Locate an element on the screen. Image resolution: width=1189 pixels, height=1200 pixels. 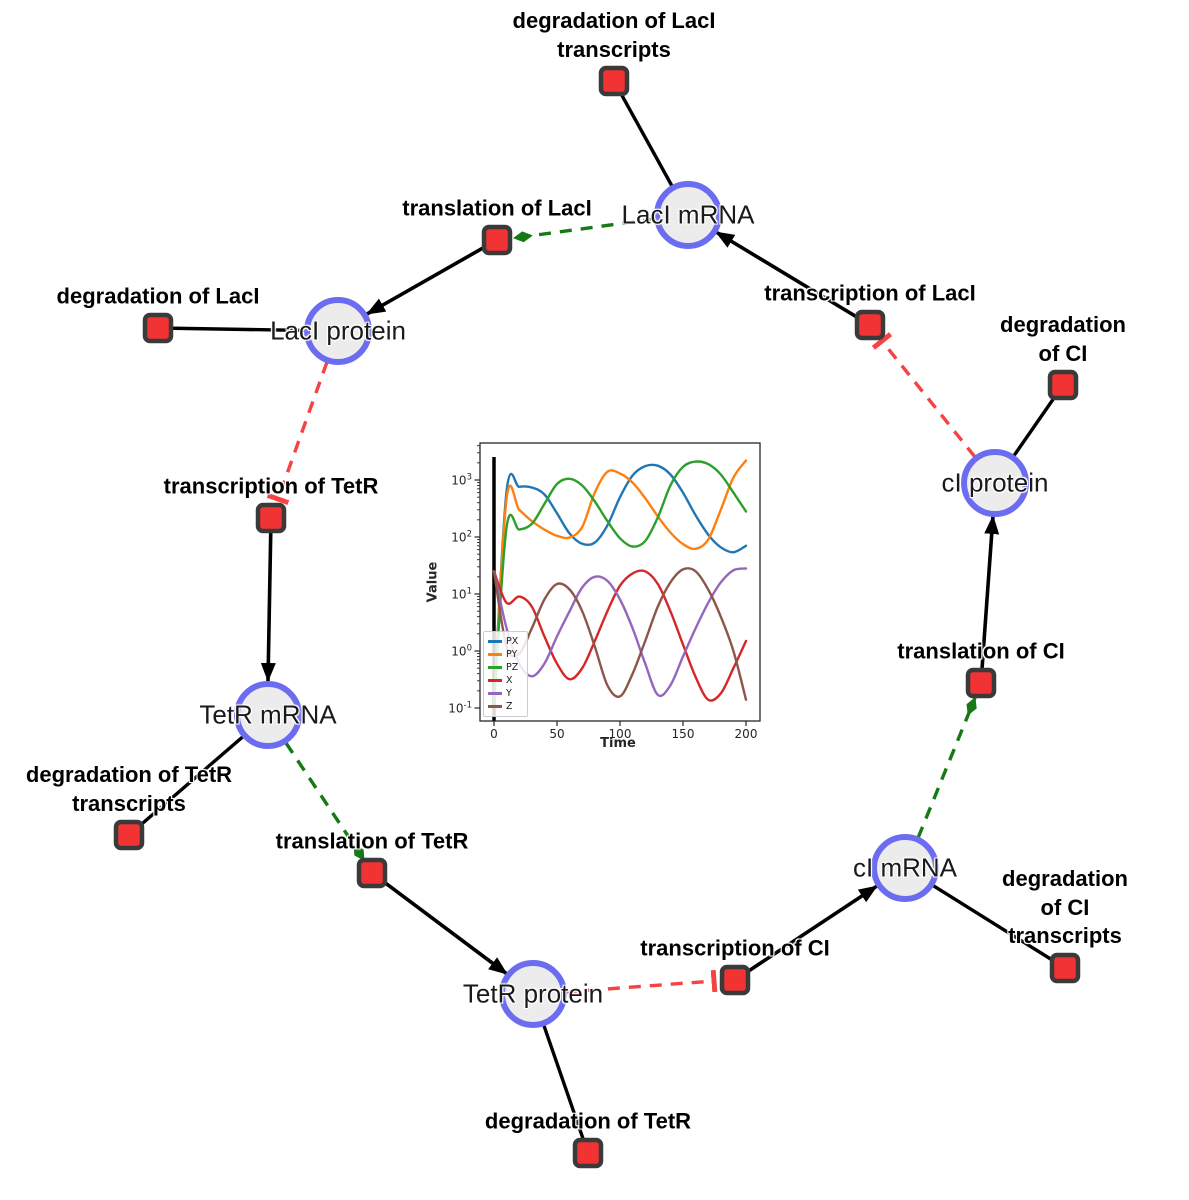
reaction-label-degradation-of-ci-transcripts: degradation of CI transcripts is located at coordinates (1065, 907).